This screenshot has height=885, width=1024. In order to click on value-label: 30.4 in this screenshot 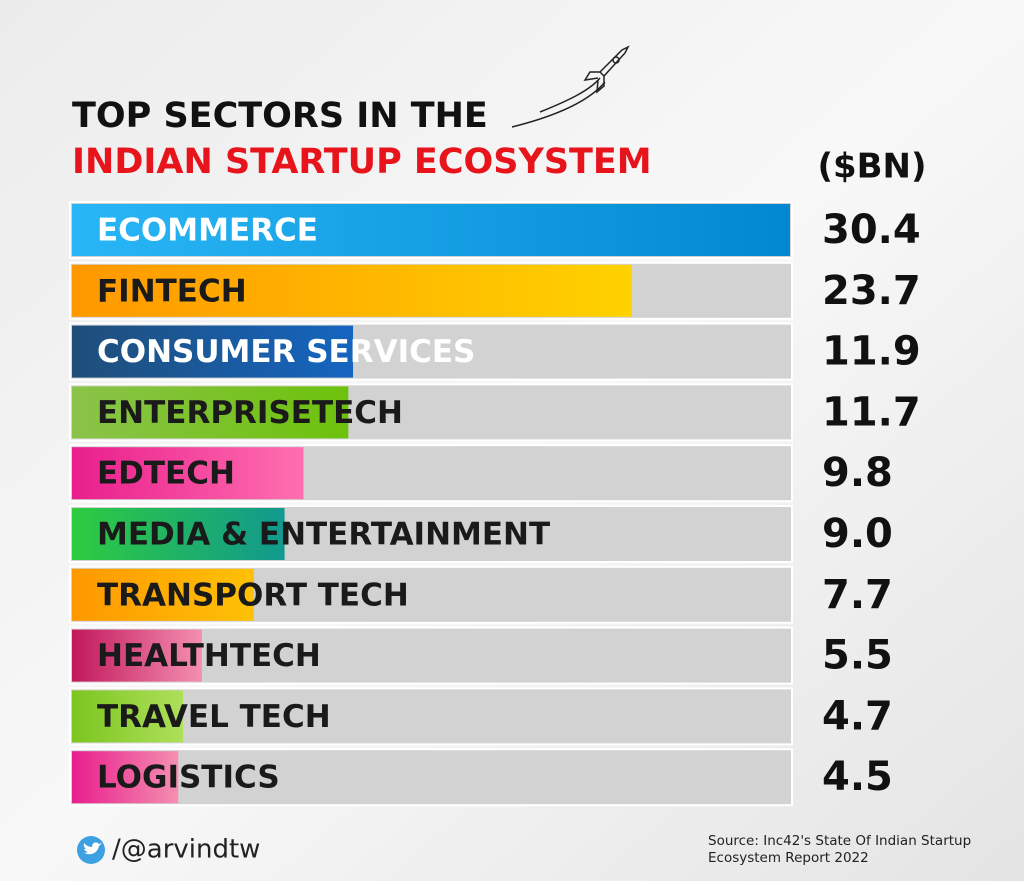, I will do `click(871, 230)`.